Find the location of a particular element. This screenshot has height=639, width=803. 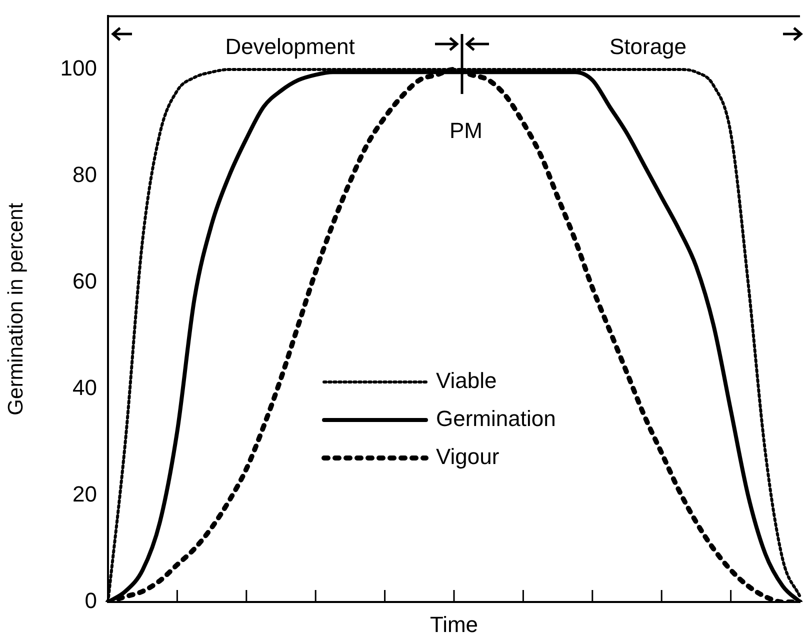

annotation: Development is located at coordinates (290, 47).